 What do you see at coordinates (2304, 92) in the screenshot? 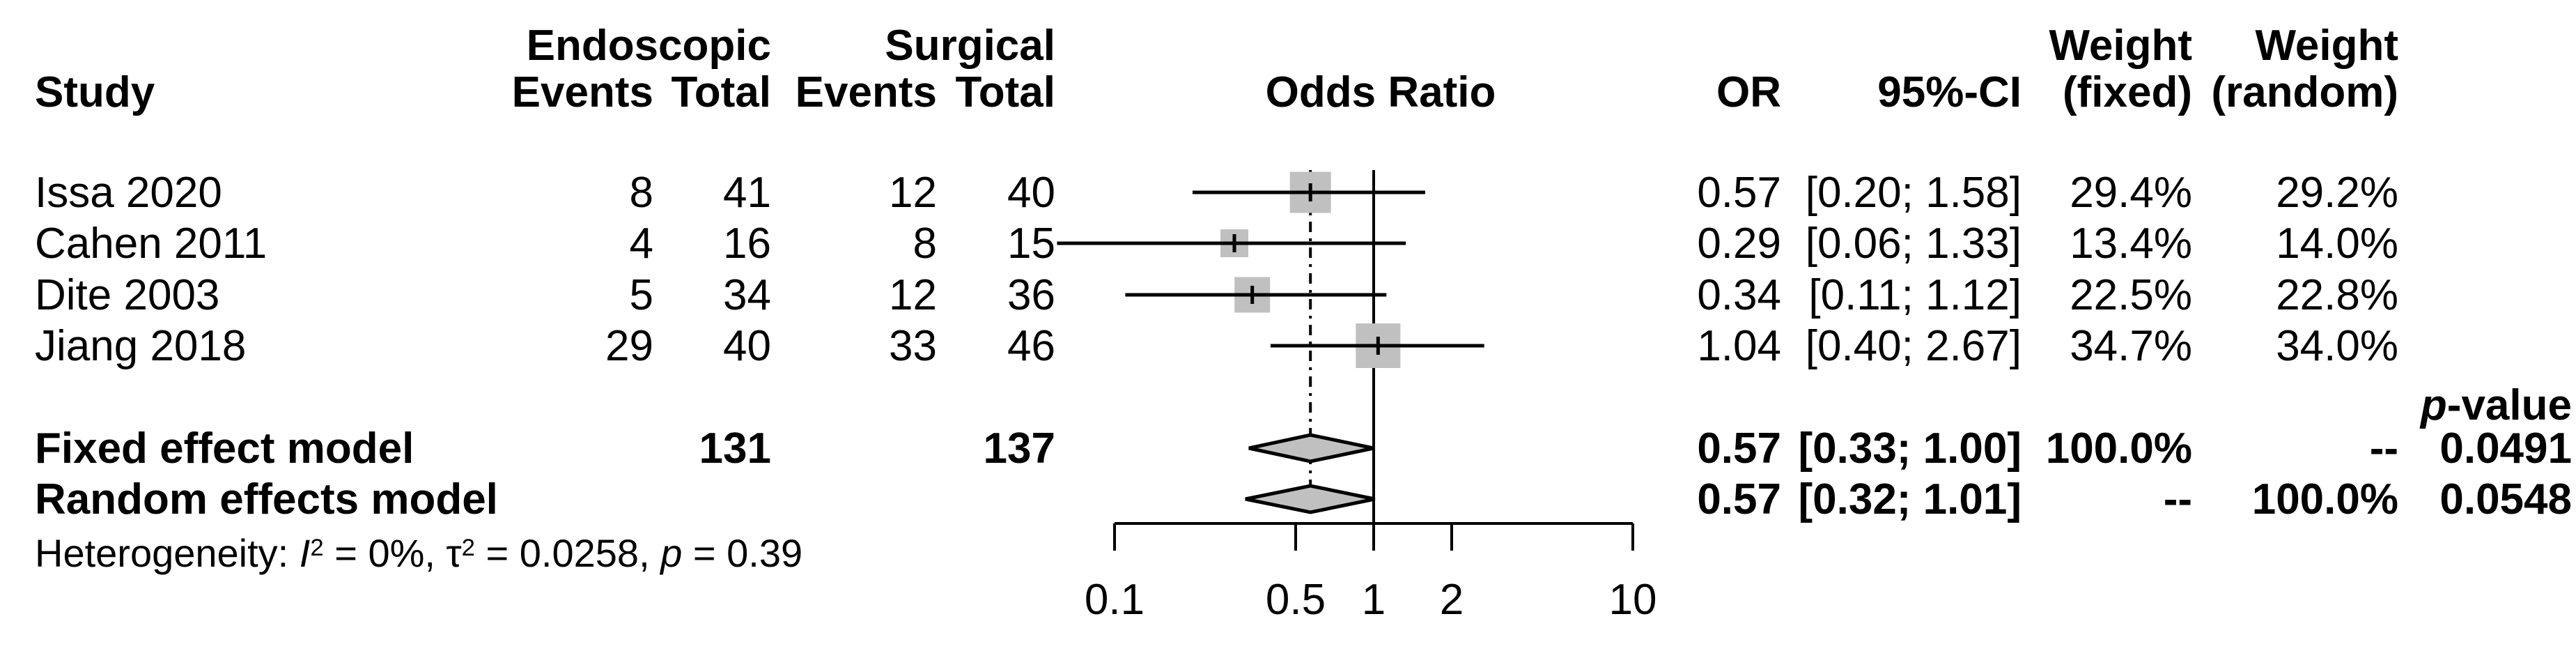
I see `header-weight-random: (random)` at bounding box center [2304, 92].